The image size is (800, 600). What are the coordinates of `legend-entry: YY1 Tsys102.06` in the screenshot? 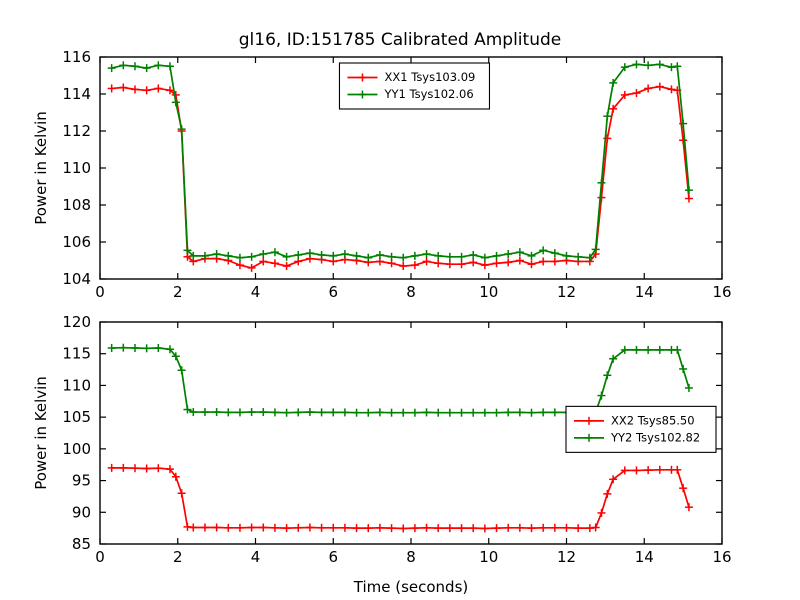 It's located at (410, 94).